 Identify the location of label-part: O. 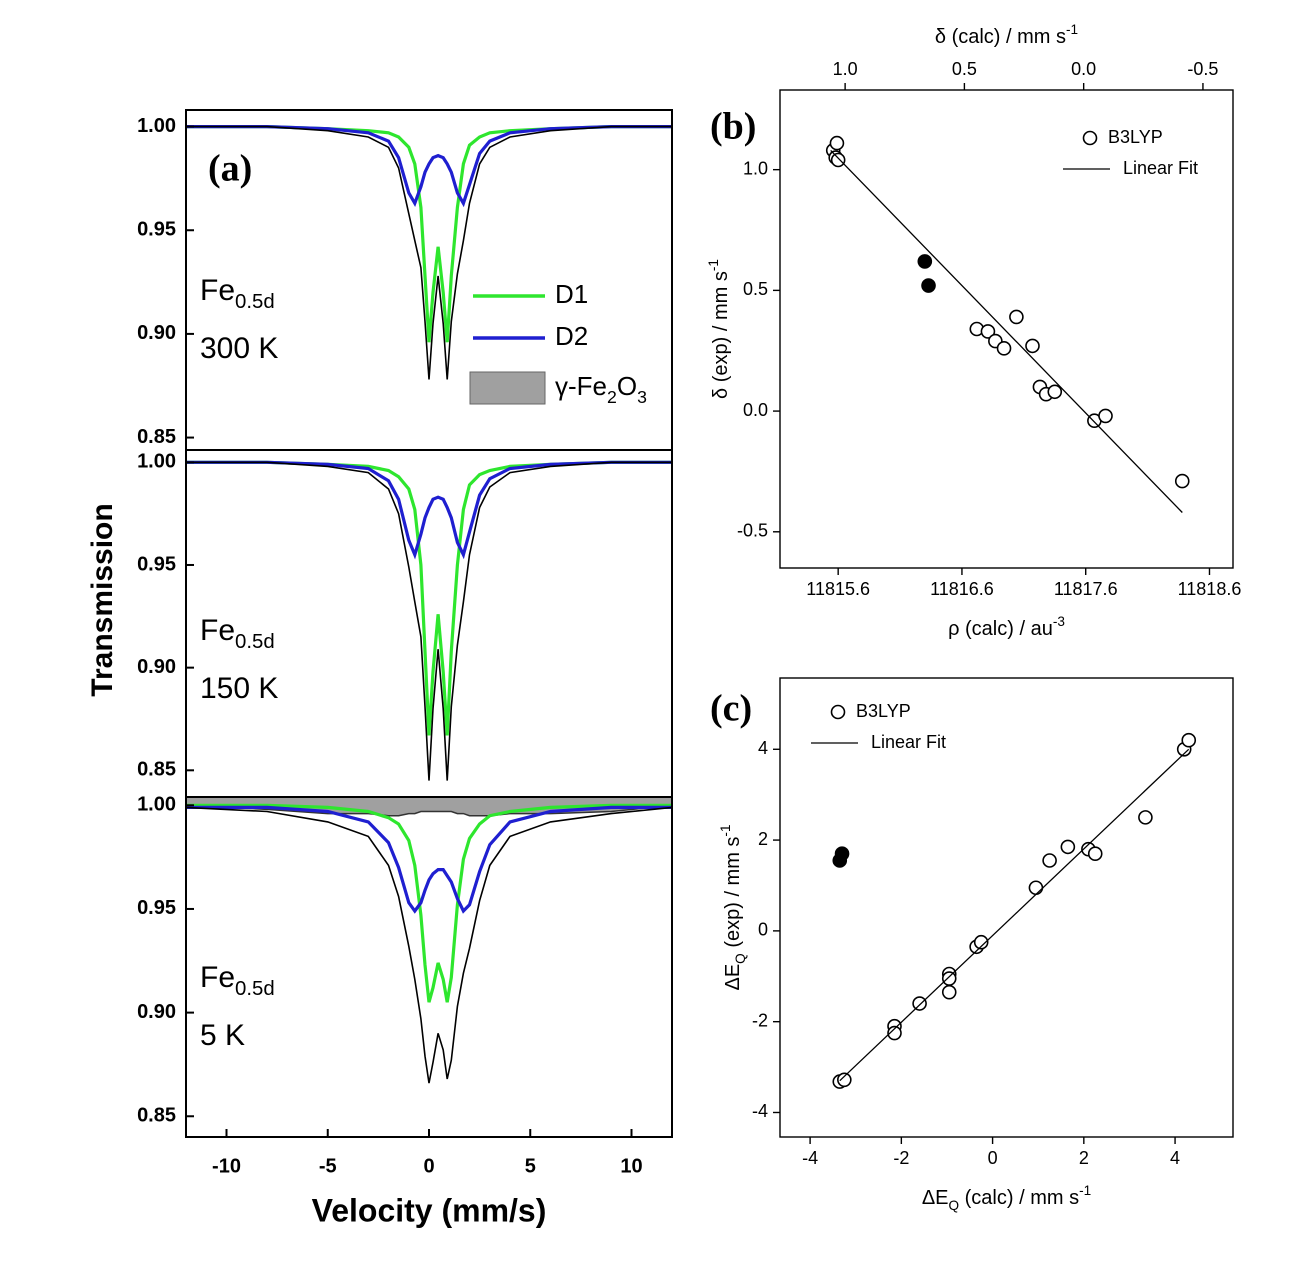
(627, 386).